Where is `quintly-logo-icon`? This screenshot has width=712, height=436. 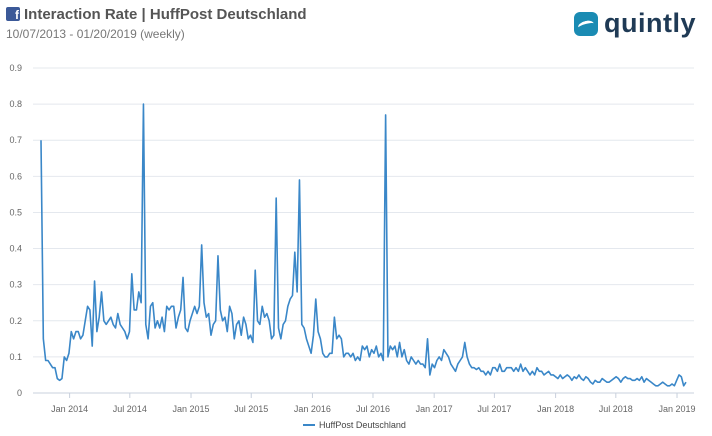 quintly-logo-icon is located at coordinates (586, 23).